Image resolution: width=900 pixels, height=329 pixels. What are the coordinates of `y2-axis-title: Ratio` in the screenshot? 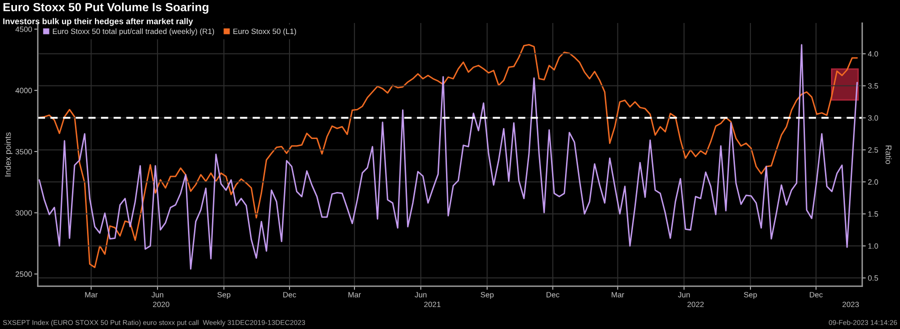 It's located at (889, 155).